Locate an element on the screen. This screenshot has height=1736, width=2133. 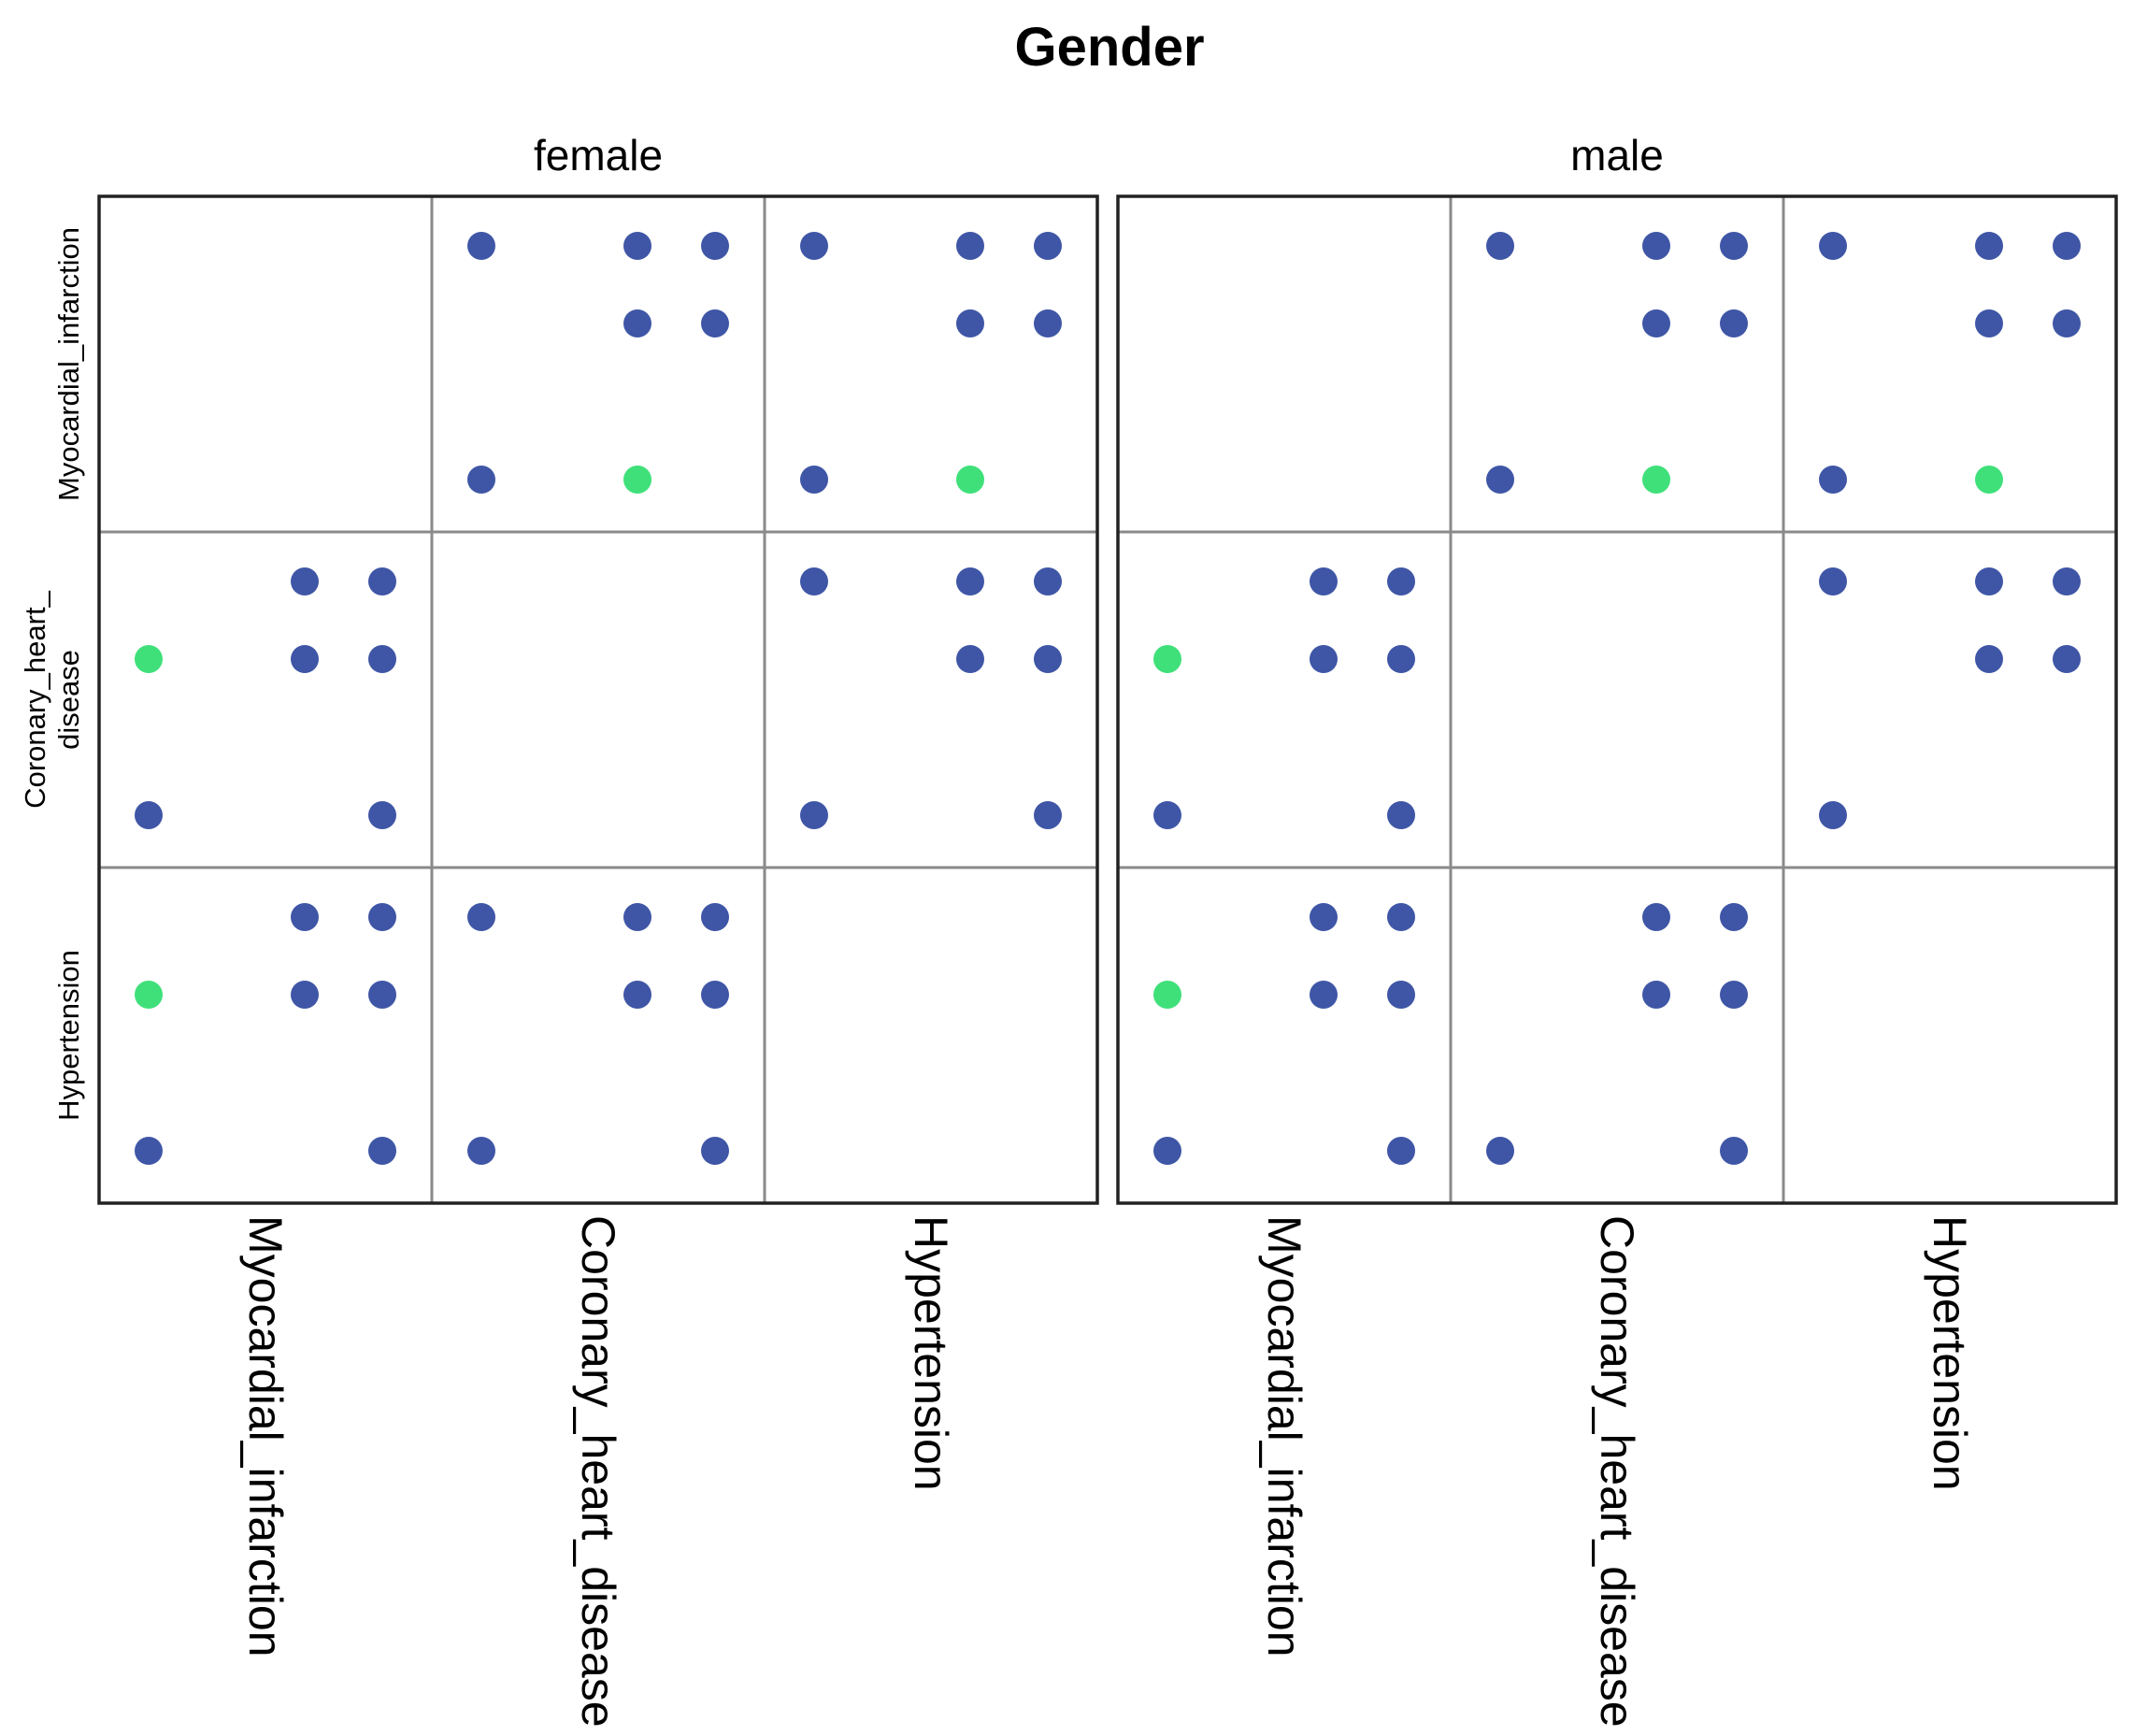
row-label-line: Coronary_heart_ is located at coordinates (35, 699).